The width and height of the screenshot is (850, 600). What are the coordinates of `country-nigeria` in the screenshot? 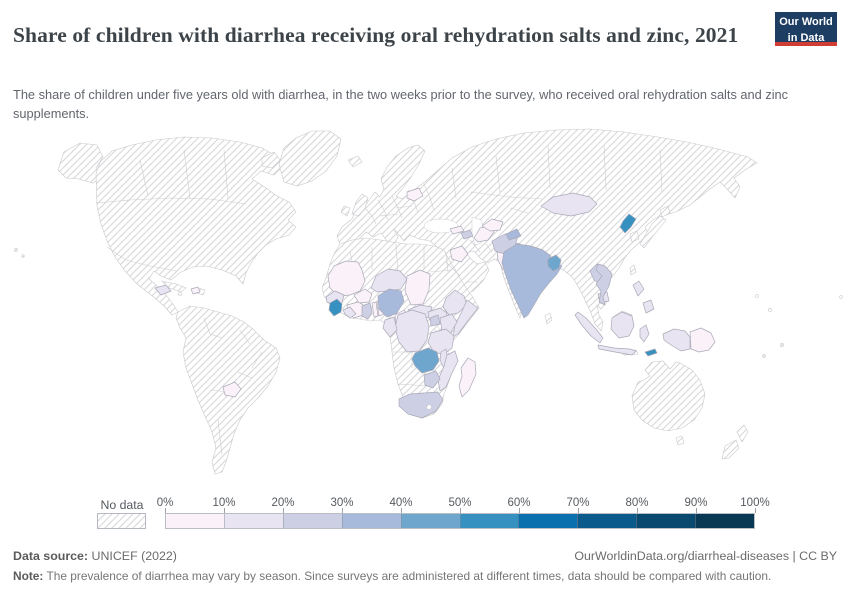 It's located at (391, 303).